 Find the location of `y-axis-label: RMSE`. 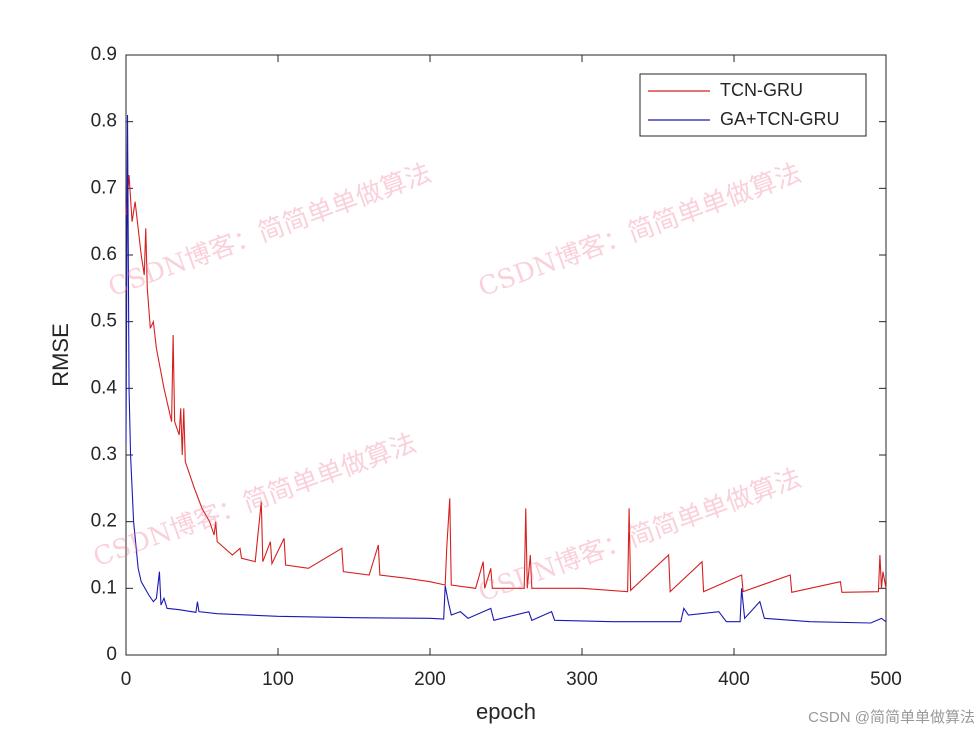

y-axis-label: RMSE is located at coordinates (60, 355).